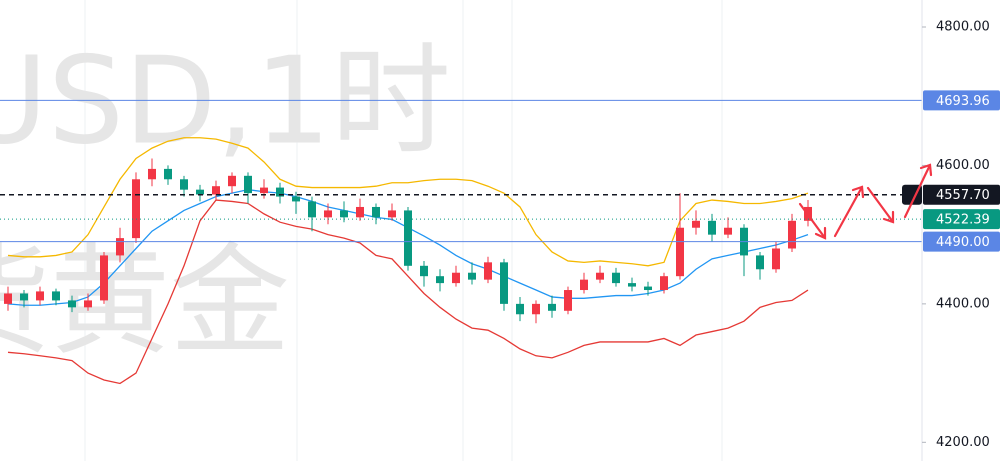 The image size is (1000, 461). I want to click on y-tick-label: 4200.00, so click(963, 442).